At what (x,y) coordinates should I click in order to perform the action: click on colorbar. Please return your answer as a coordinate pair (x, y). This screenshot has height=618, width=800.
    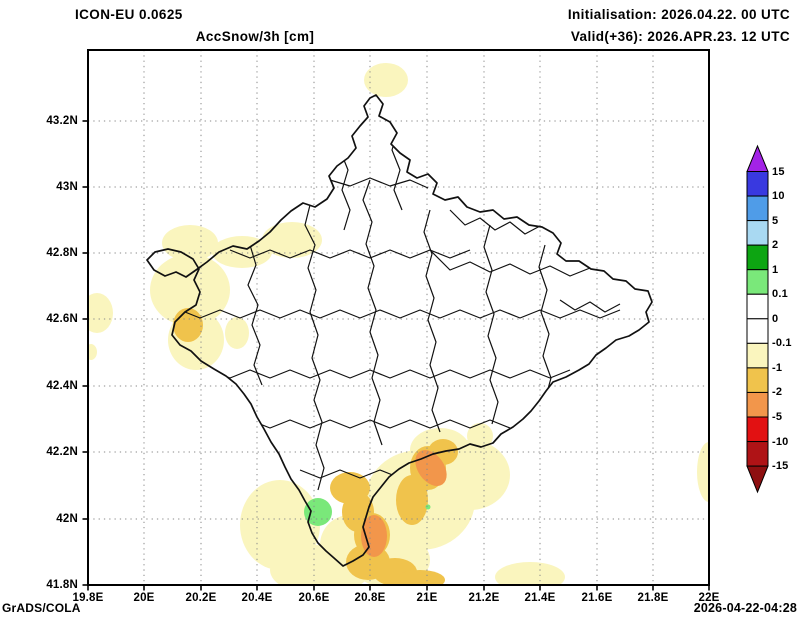
    Looking at the image, I should click on (757, 319).